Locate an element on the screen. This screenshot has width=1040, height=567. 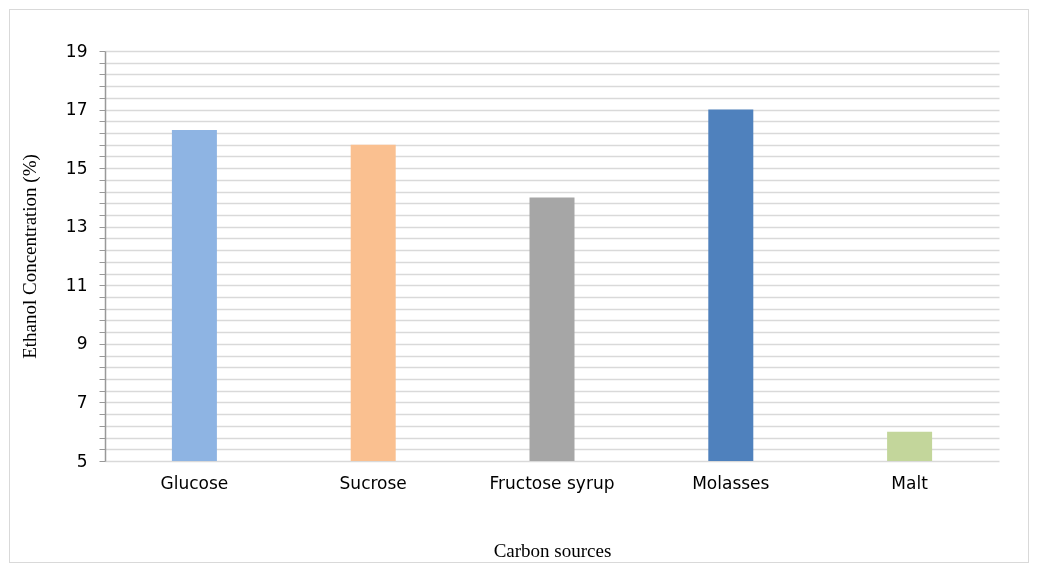
y-tick-label: 19 is located at coordinates (76, 50).